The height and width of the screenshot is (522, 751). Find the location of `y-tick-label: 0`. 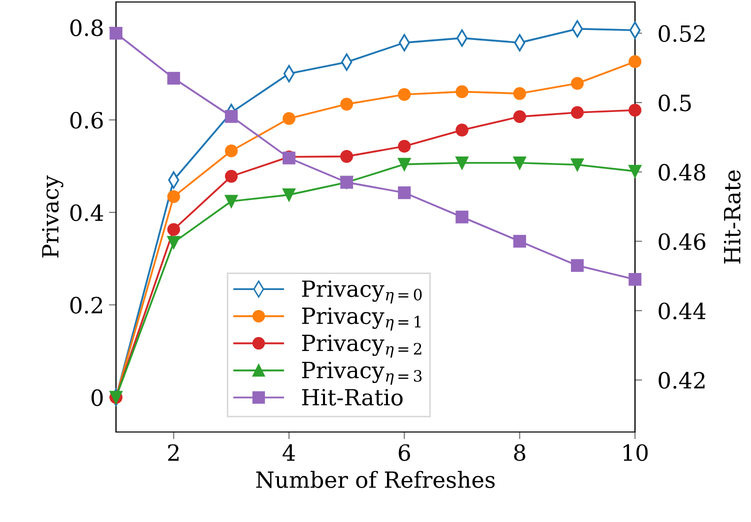

y-tick-label: 0 is located at coordinates (97, 397).